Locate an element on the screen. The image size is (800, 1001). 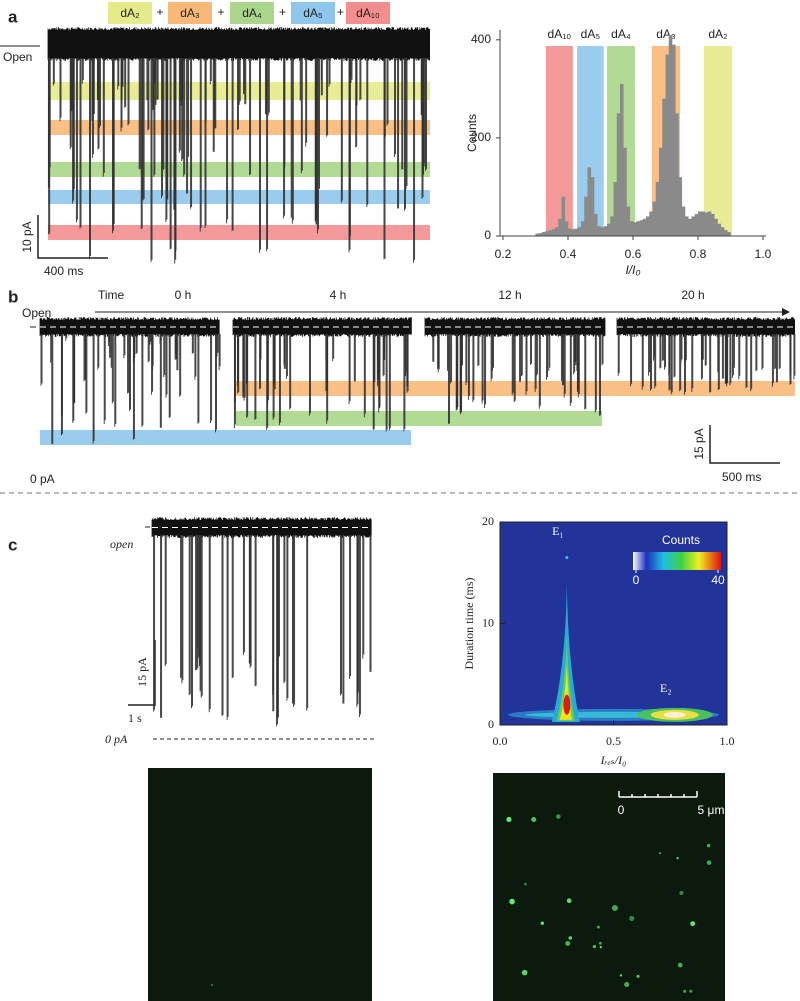
band-label: dA₃ is located at coordinates (666, 34).